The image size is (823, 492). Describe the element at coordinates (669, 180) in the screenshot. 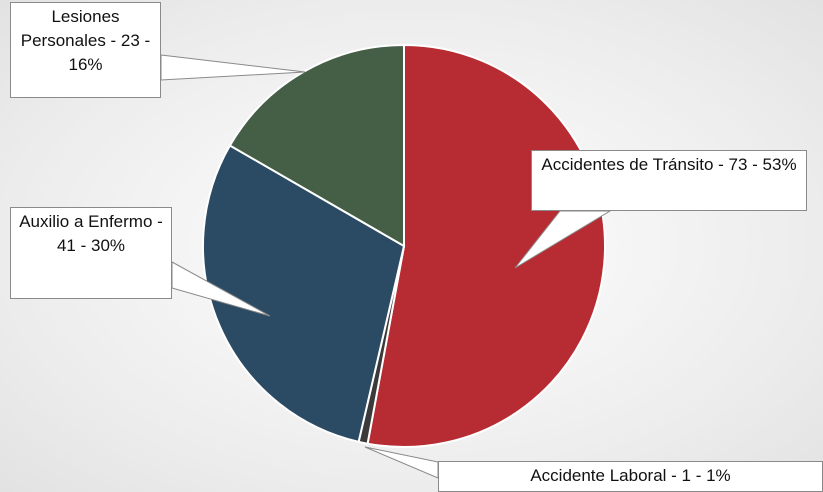

I see `data-label: Accidentes de Tránsito - 73 - 53%` at that location.